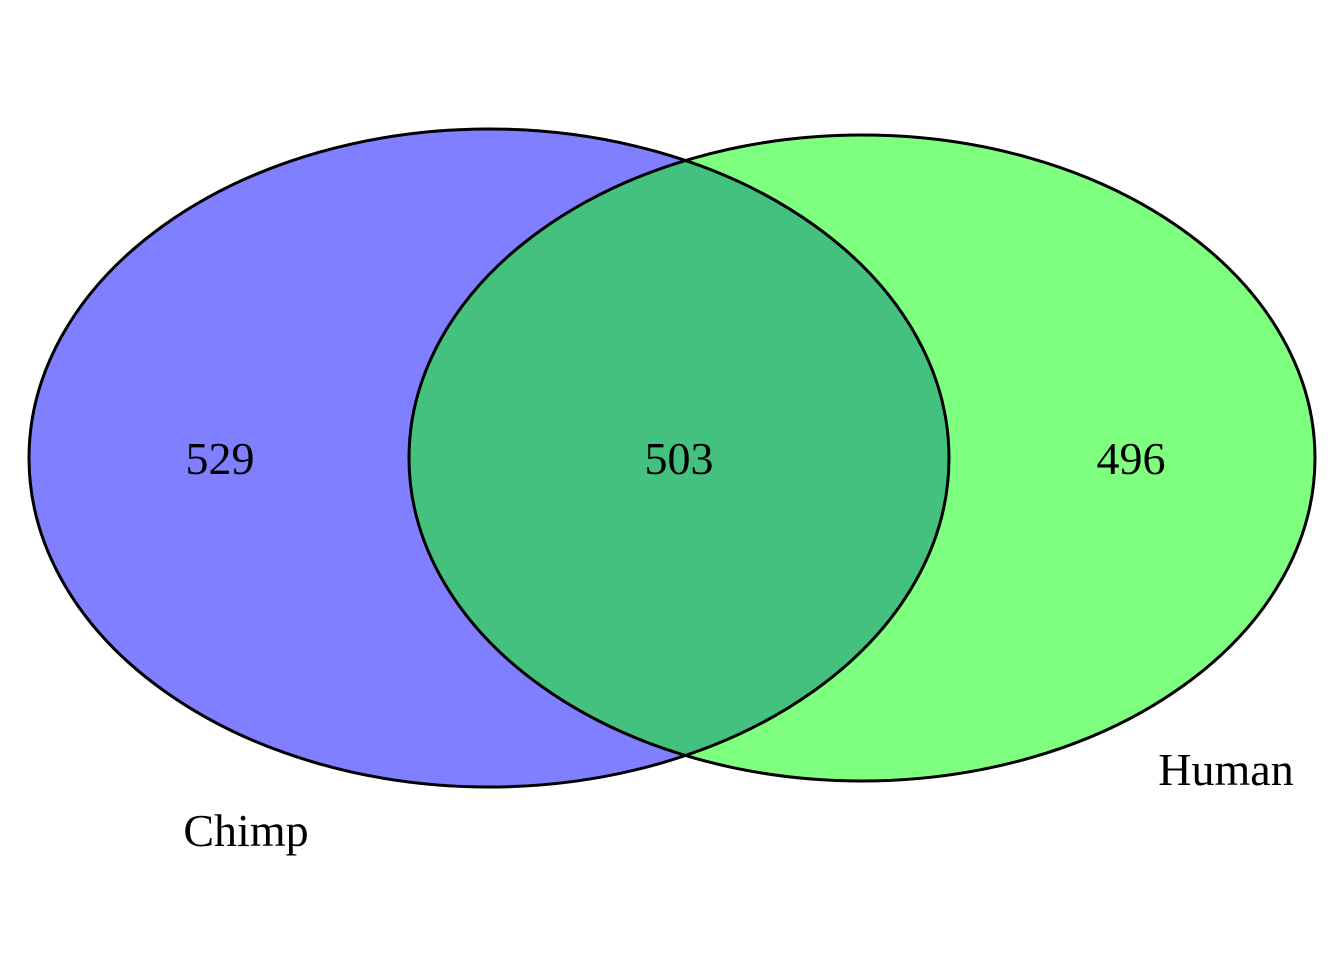 The image size is (1344, 960). What do you see at coordinates (1131, 458) in the screenshot?
I see `human-only-count: 496` at bounding box center [1131, 458].